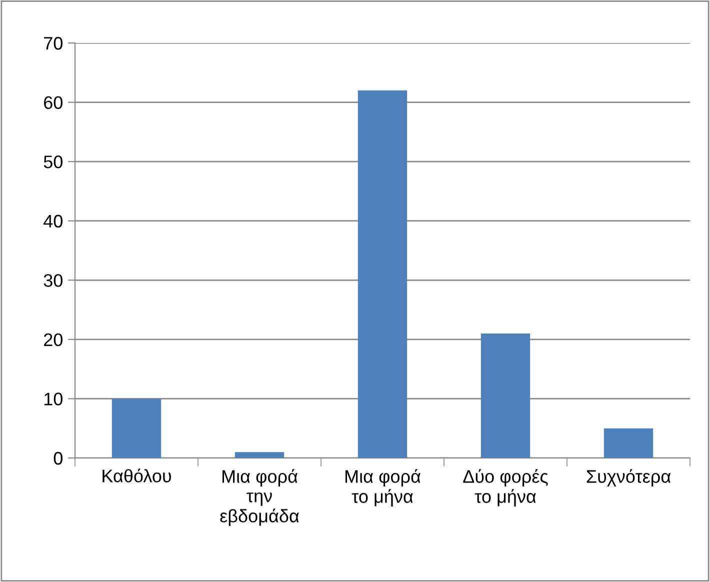 This screenshot has height=582, width=710. I want to click on y-tick-label: 40, so click(53, 221).